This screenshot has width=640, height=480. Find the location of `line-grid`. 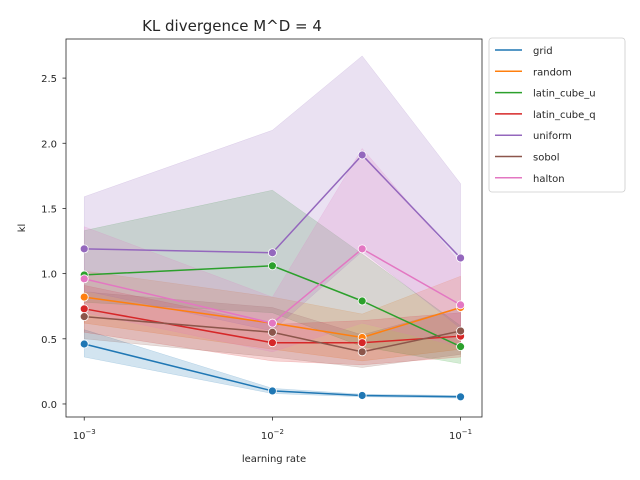

line-grid is located at coordinates (272, 370).